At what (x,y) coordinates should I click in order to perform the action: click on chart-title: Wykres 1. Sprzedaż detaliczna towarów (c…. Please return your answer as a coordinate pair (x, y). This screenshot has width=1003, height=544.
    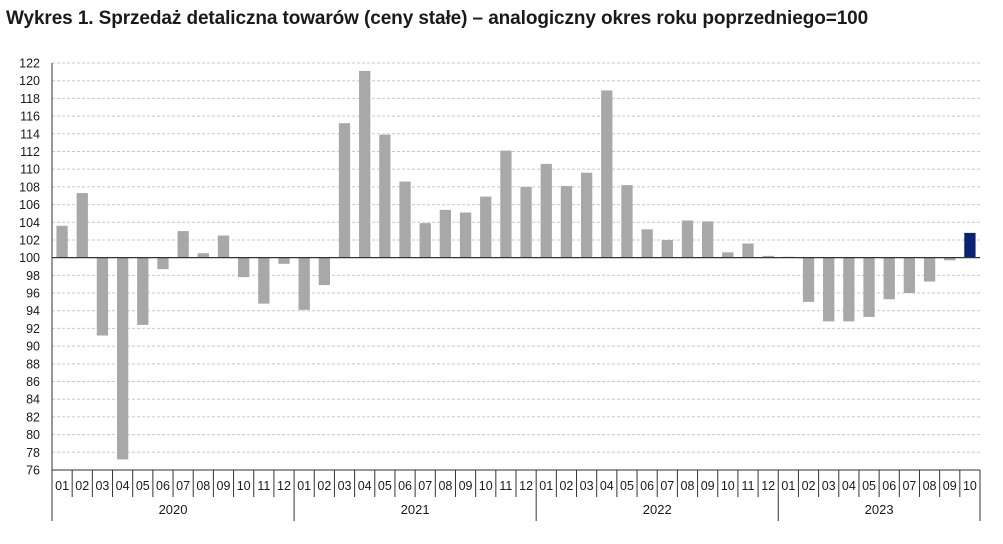
    Looking at the image, I should click on (437, 18).